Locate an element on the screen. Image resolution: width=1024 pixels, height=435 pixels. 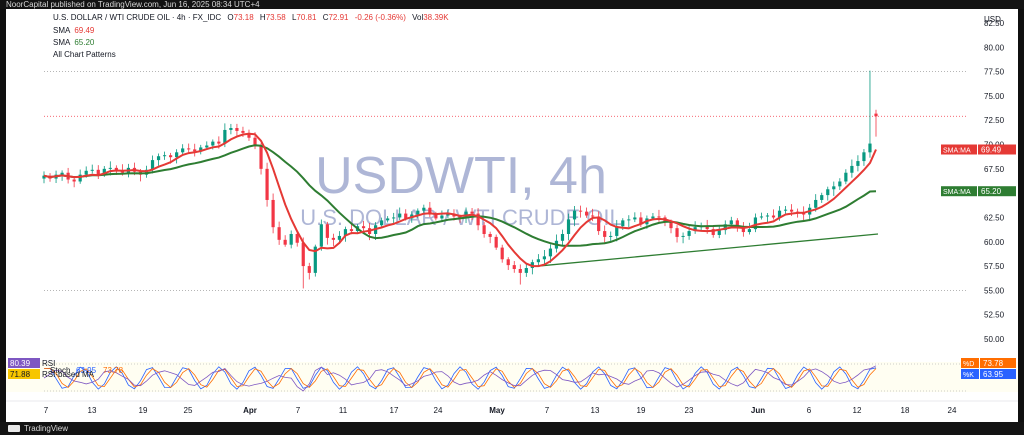
x-tick-label: Jun is located at coordinates (758, 410).